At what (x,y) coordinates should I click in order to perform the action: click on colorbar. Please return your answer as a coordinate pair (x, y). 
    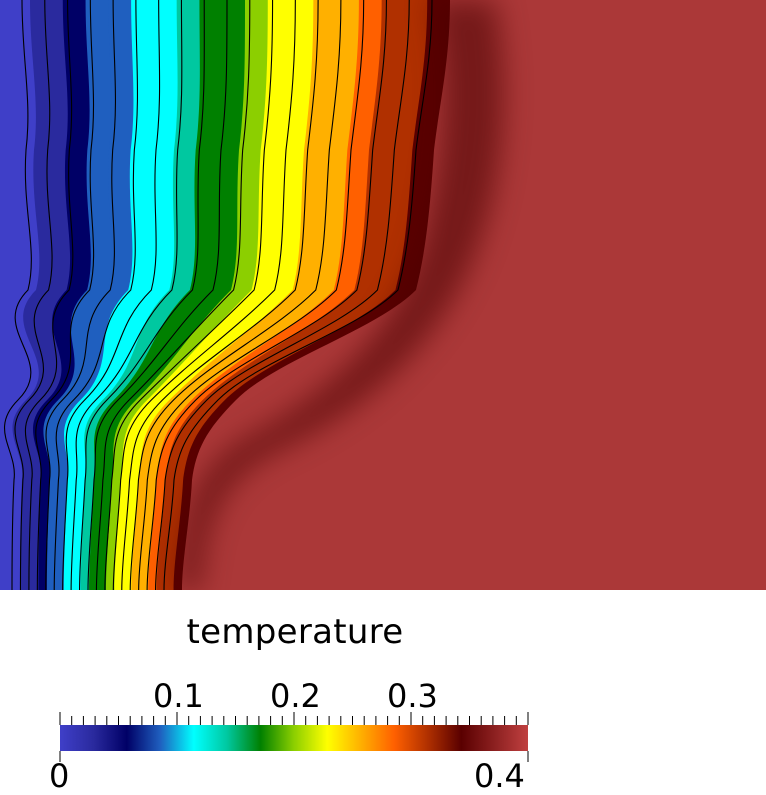
    Looking at the image, I should click on (294, 738).